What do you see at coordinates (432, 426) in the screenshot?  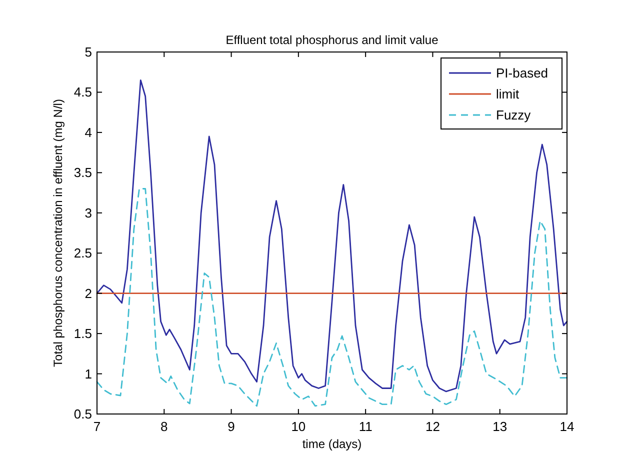 I see `x-tick-label: 12` at bounding box center [432, 426].